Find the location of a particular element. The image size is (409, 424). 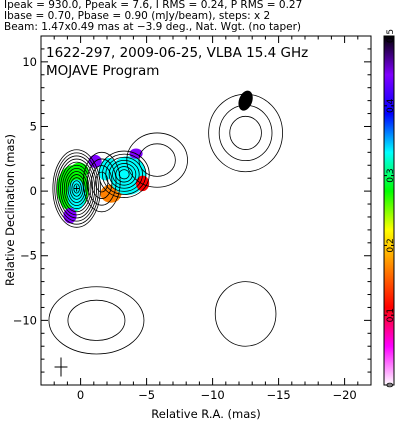

y-tick-label: −5 is located at coordinates (28, 256).